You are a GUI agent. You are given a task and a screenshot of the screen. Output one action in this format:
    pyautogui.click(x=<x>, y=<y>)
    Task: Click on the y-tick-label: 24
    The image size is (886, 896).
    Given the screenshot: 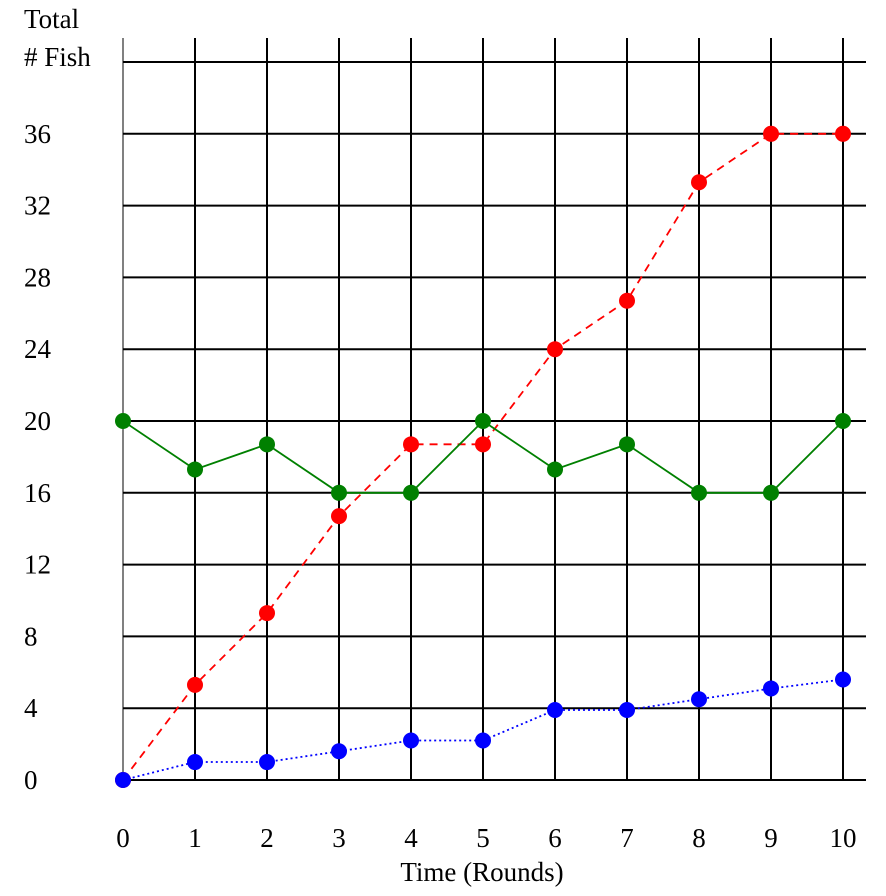 What is the action you would take?
    pyautogui.click(x=38, y=349)
    